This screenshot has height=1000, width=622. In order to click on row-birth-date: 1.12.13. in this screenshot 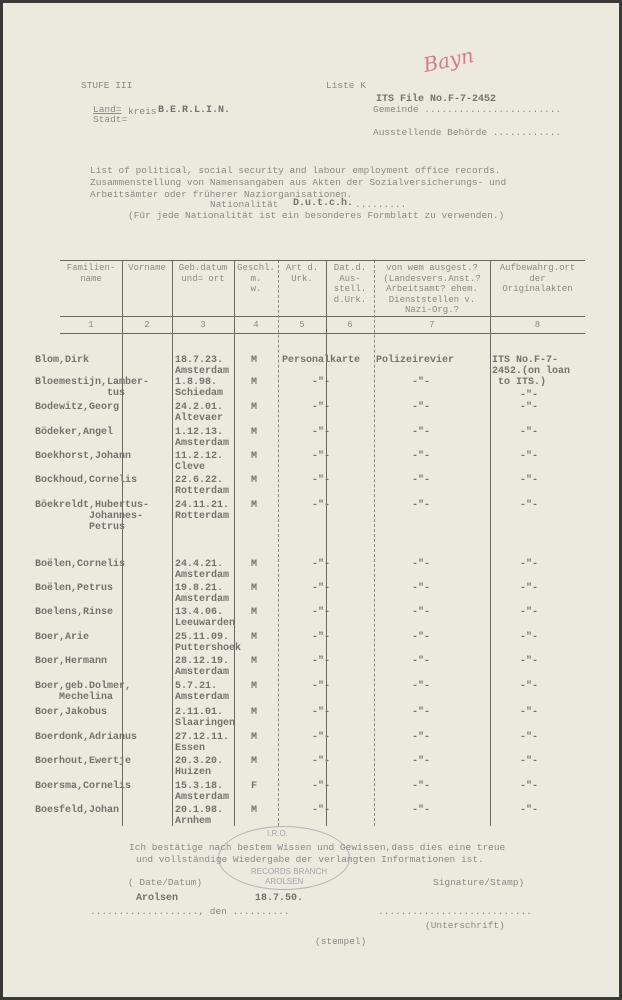, I will do `click(199, 432)`.